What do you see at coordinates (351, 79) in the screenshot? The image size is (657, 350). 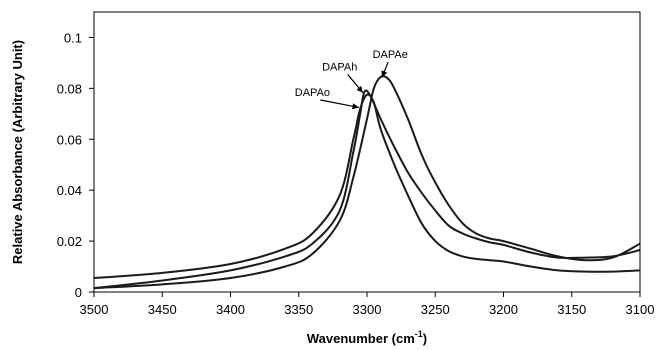 I see `annotations: DAPAe DAPAh DAPAo` at bounding box center [351, 79].